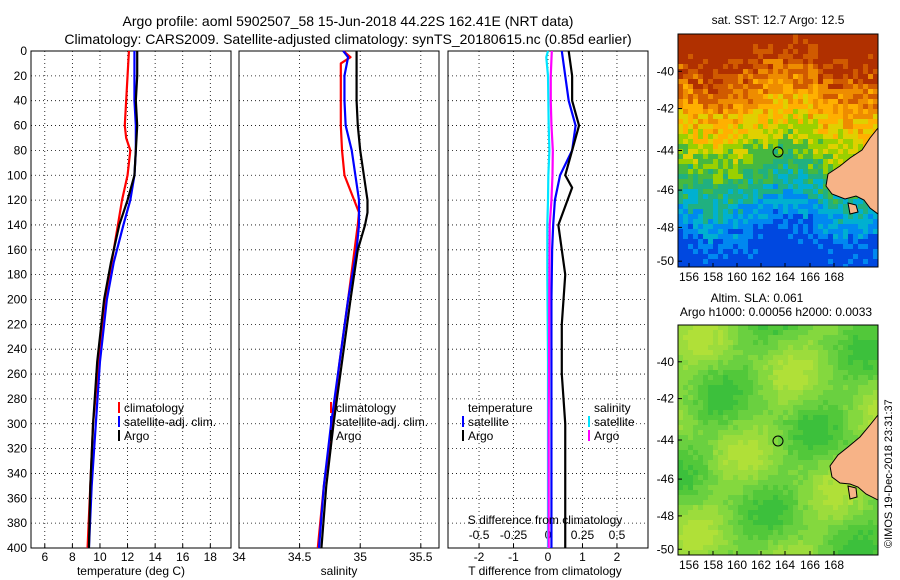 The image size is (900, 580). Describe the element at coordinates (569, 299) in the screenshot. I see `series-line-t-argo` at that location.